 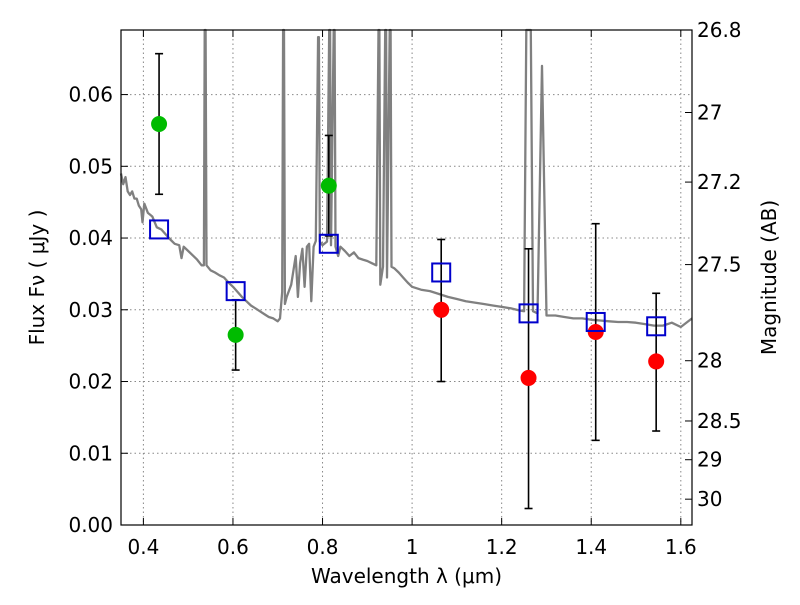 What do you see at coordinates (90, 310) in the screenshot?
I see `y-tick-label: 0.03` at bounding box center [90, 310].